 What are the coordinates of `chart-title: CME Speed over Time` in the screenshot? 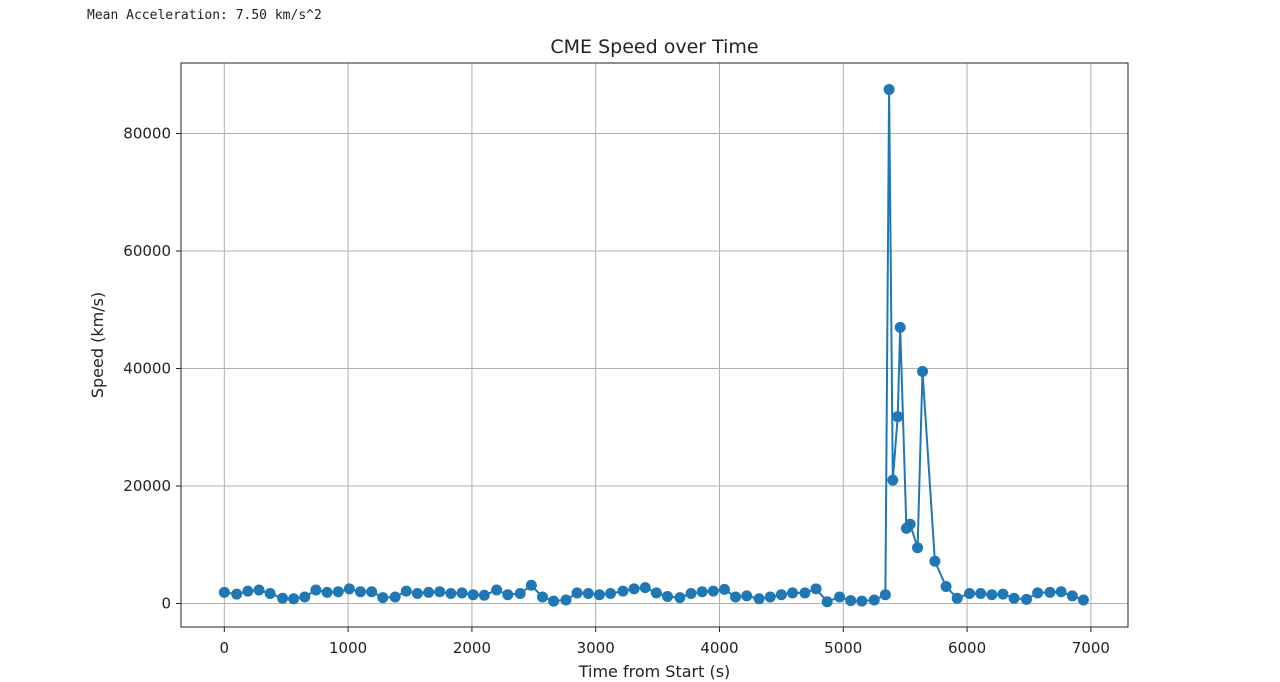 It's located at (654, 47).